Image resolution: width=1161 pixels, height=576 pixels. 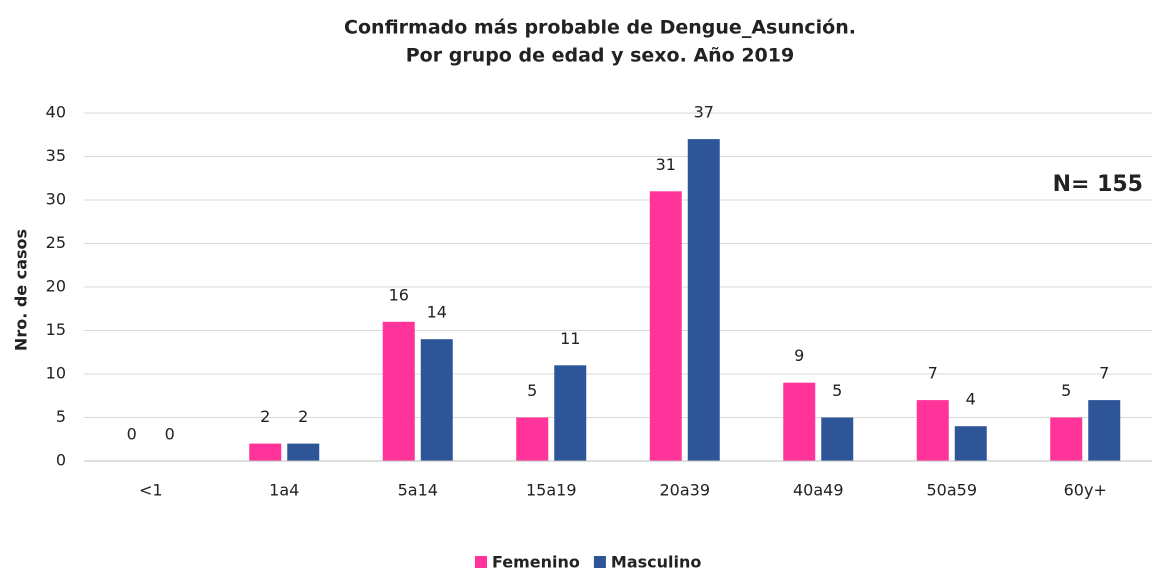 What do you see at coordinates (61, 416) in the screenshot?
I see `y-tick-label: 5` at bounding box center [61, 416].